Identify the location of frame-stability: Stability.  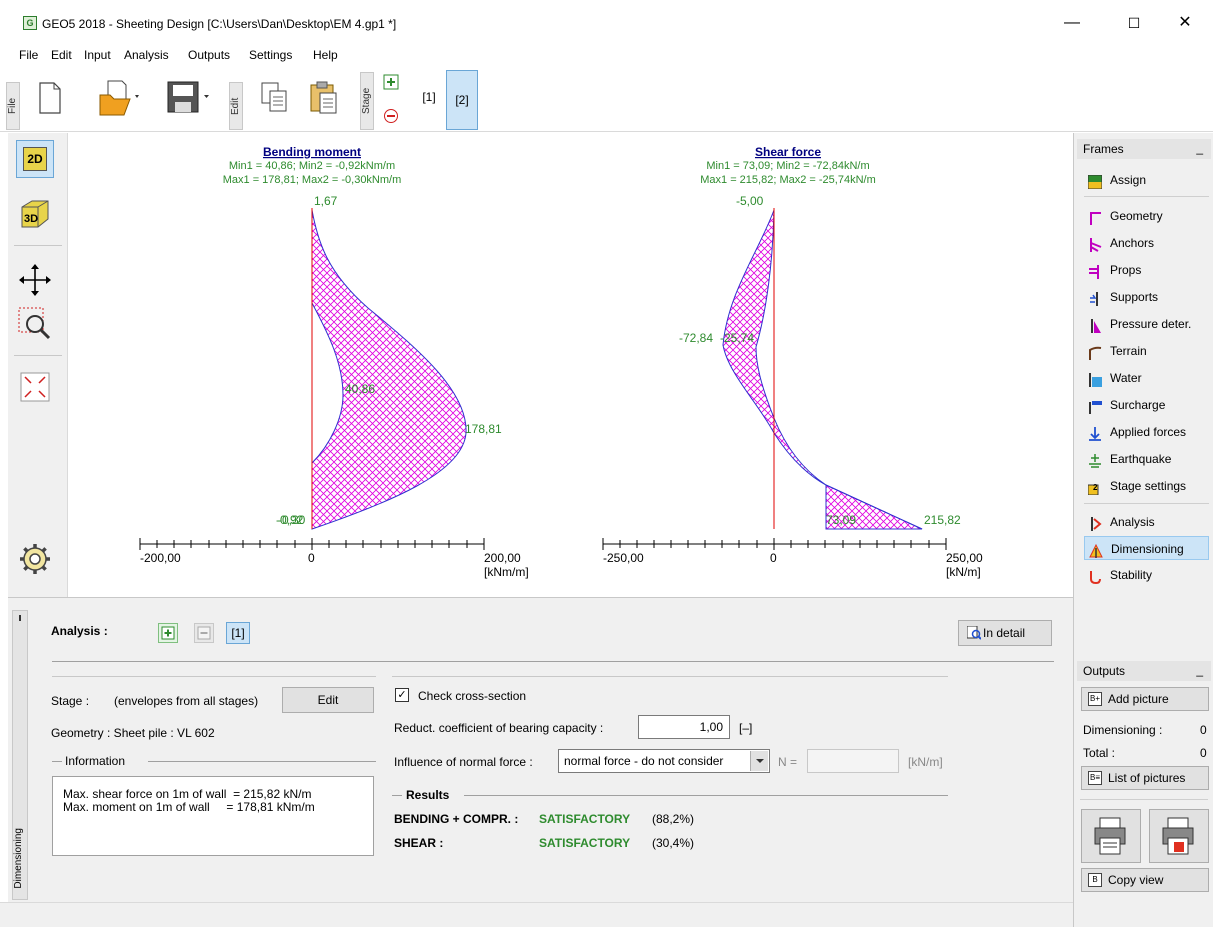
(1146, 575).